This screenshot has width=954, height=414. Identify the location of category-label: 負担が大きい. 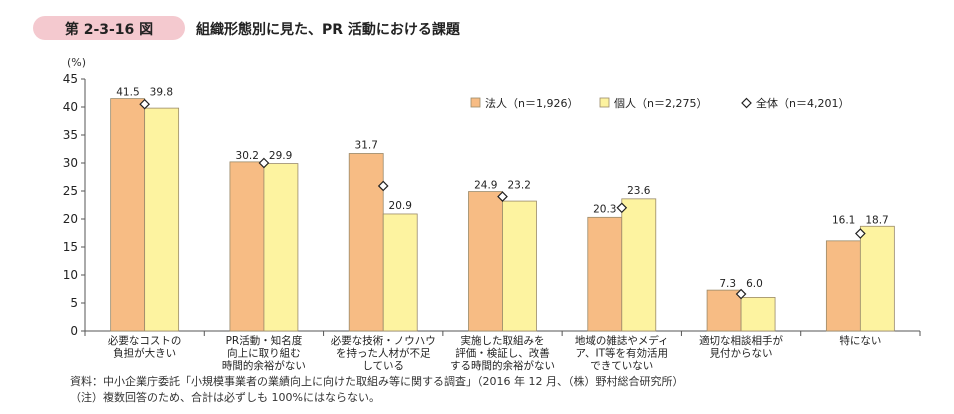
(144, 353).